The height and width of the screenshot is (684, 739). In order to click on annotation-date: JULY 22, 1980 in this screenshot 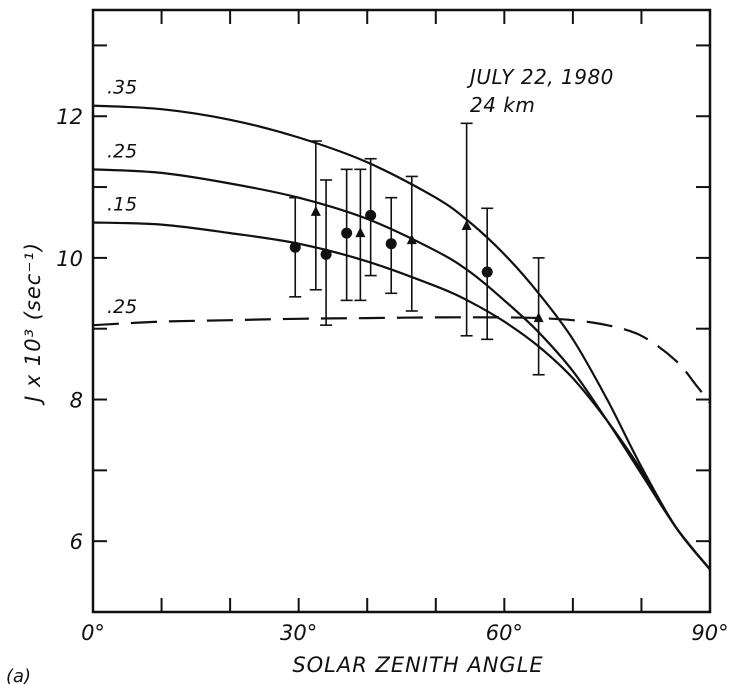, I will do `click(540, 77)`.